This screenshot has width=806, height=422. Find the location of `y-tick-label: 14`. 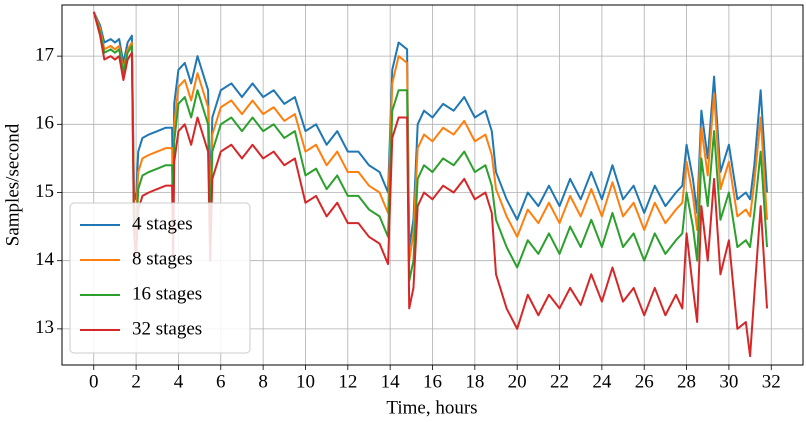

y-tick-label: 14 is located at coordinates (45, 259).